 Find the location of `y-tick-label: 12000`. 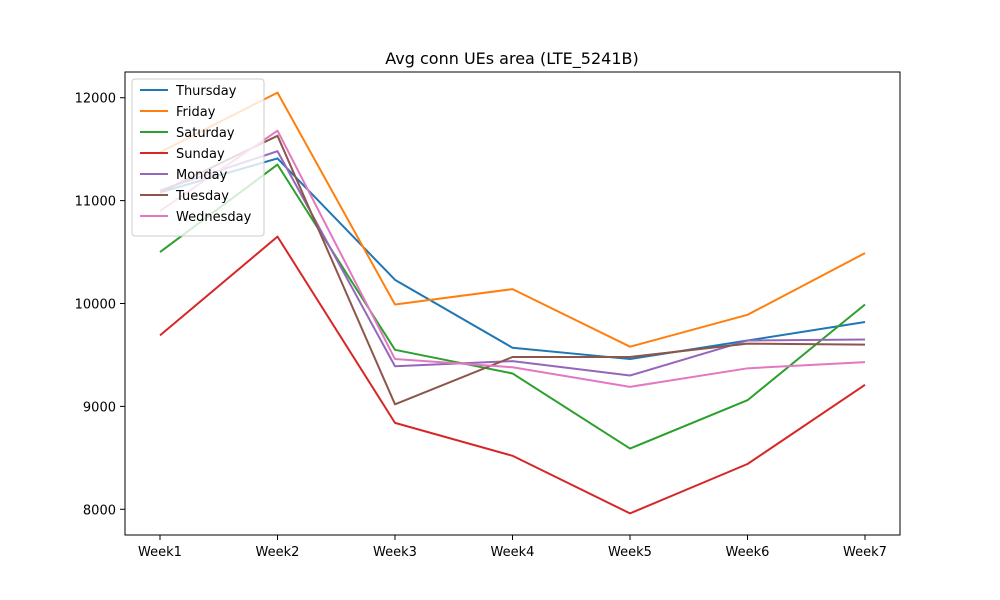

y-tick-label: 12000 is located at coordinates (95, 99).